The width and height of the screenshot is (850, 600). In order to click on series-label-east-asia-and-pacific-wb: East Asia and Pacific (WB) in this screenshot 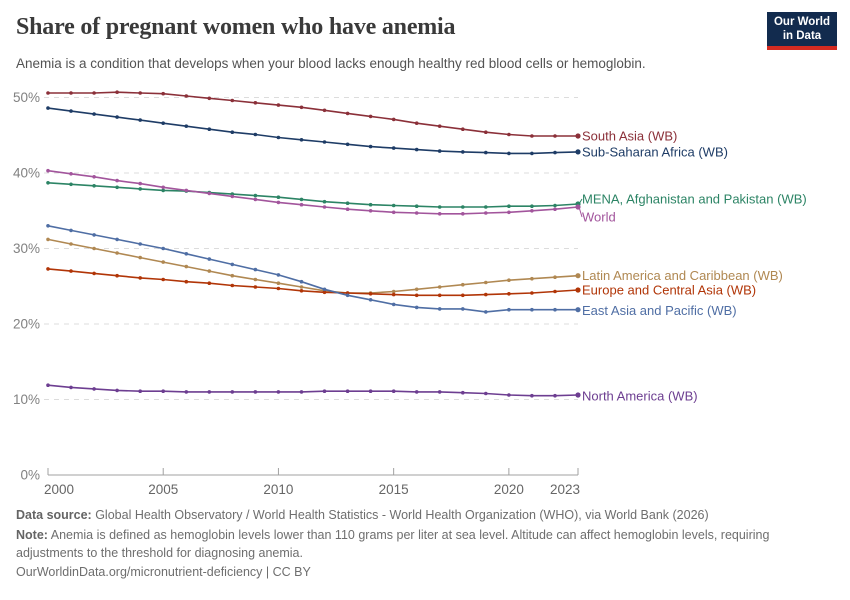, I will do `click(659, 310)`.